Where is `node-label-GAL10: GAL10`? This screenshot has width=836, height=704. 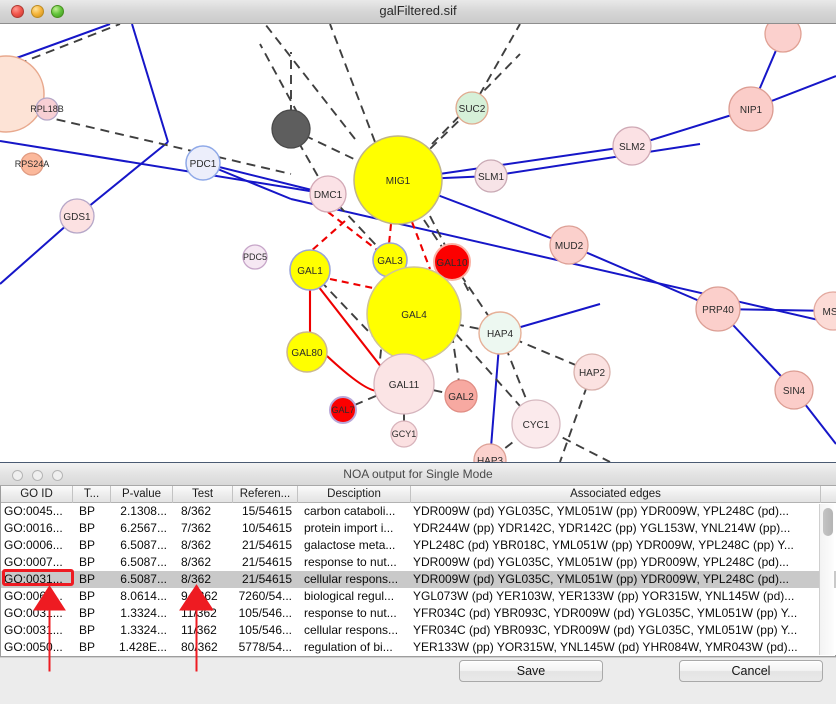 node-label-GAL10: GAL10 is located at coordinates (452, 263).